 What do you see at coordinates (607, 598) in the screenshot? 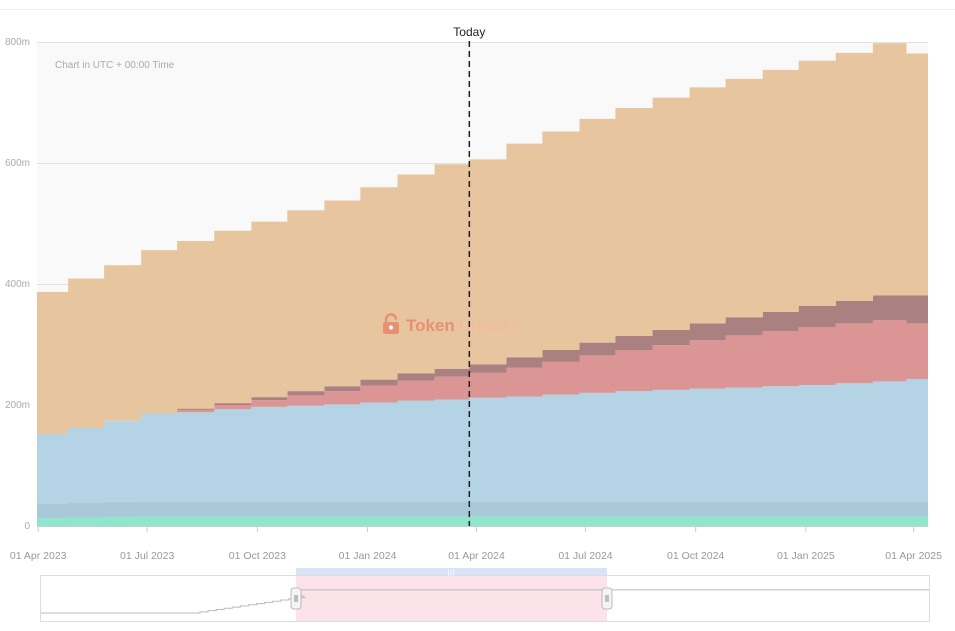
I see `navigator-right-handle` at bounding box center [607, 598].